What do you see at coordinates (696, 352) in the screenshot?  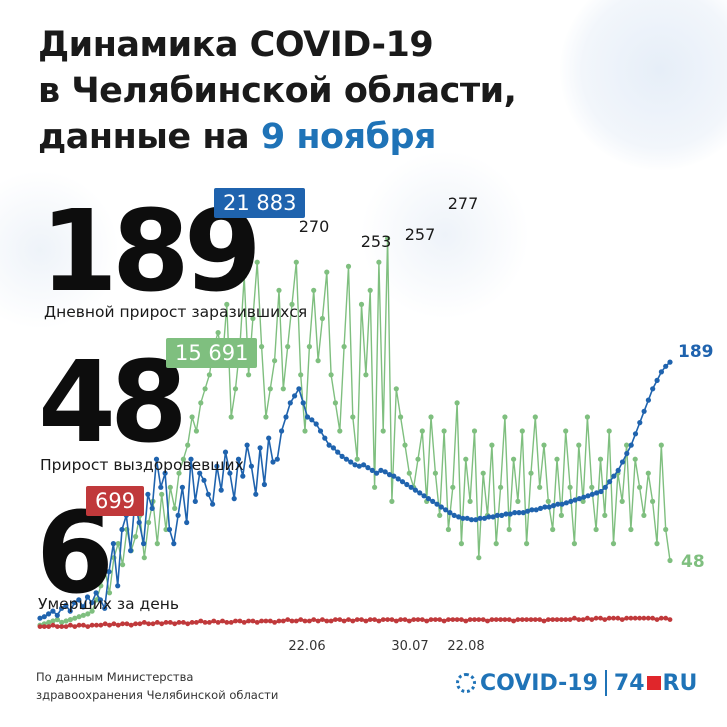 I see `end-label-infected: 189` at bounding box center [696, 352].